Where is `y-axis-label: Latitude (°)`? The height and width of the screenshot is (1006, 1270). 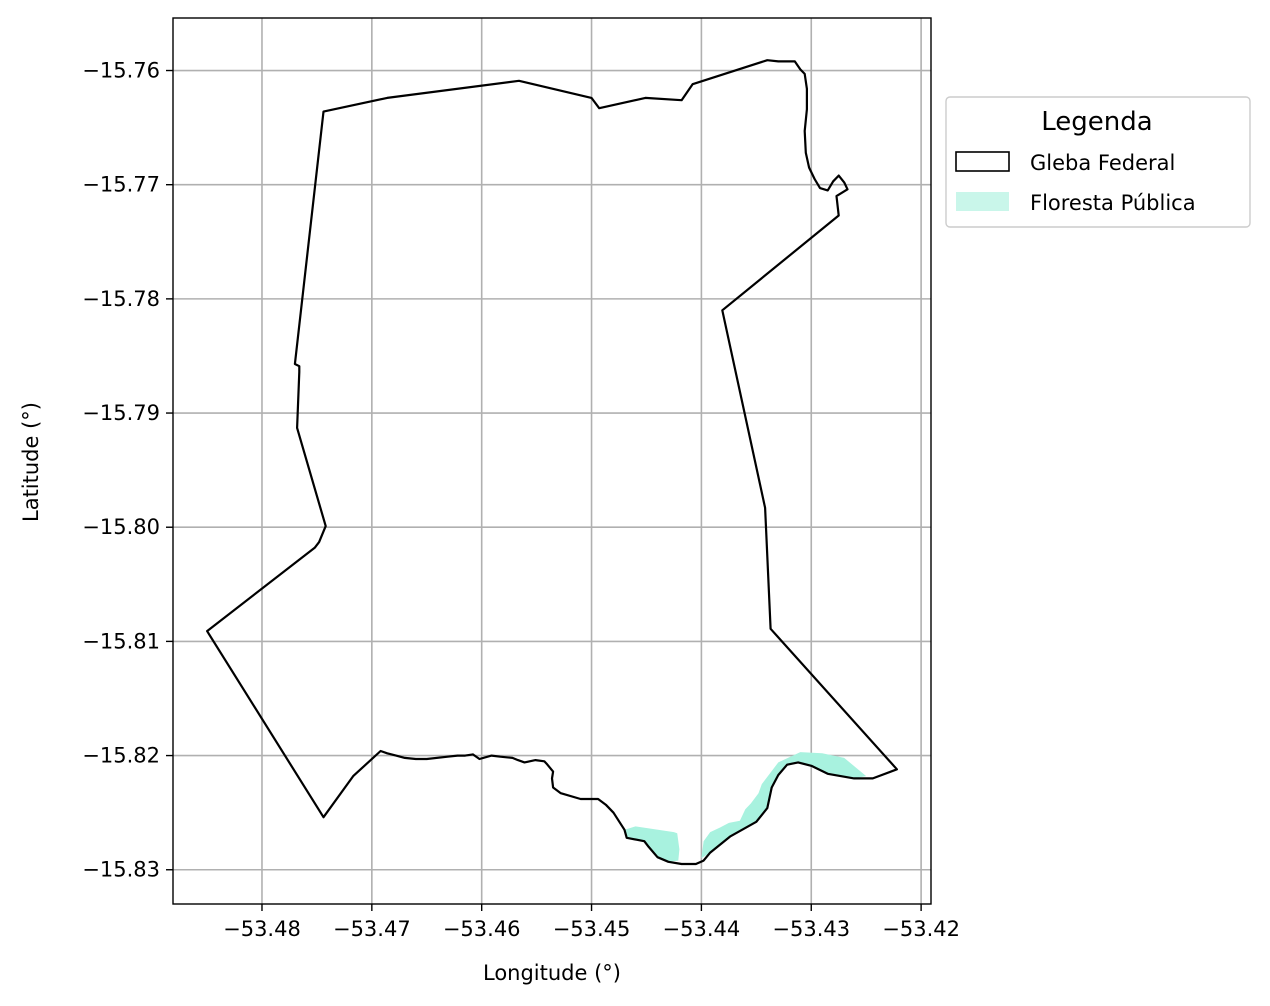
y-axis-label: Latitude (°) is located at coordinates (31, 462).